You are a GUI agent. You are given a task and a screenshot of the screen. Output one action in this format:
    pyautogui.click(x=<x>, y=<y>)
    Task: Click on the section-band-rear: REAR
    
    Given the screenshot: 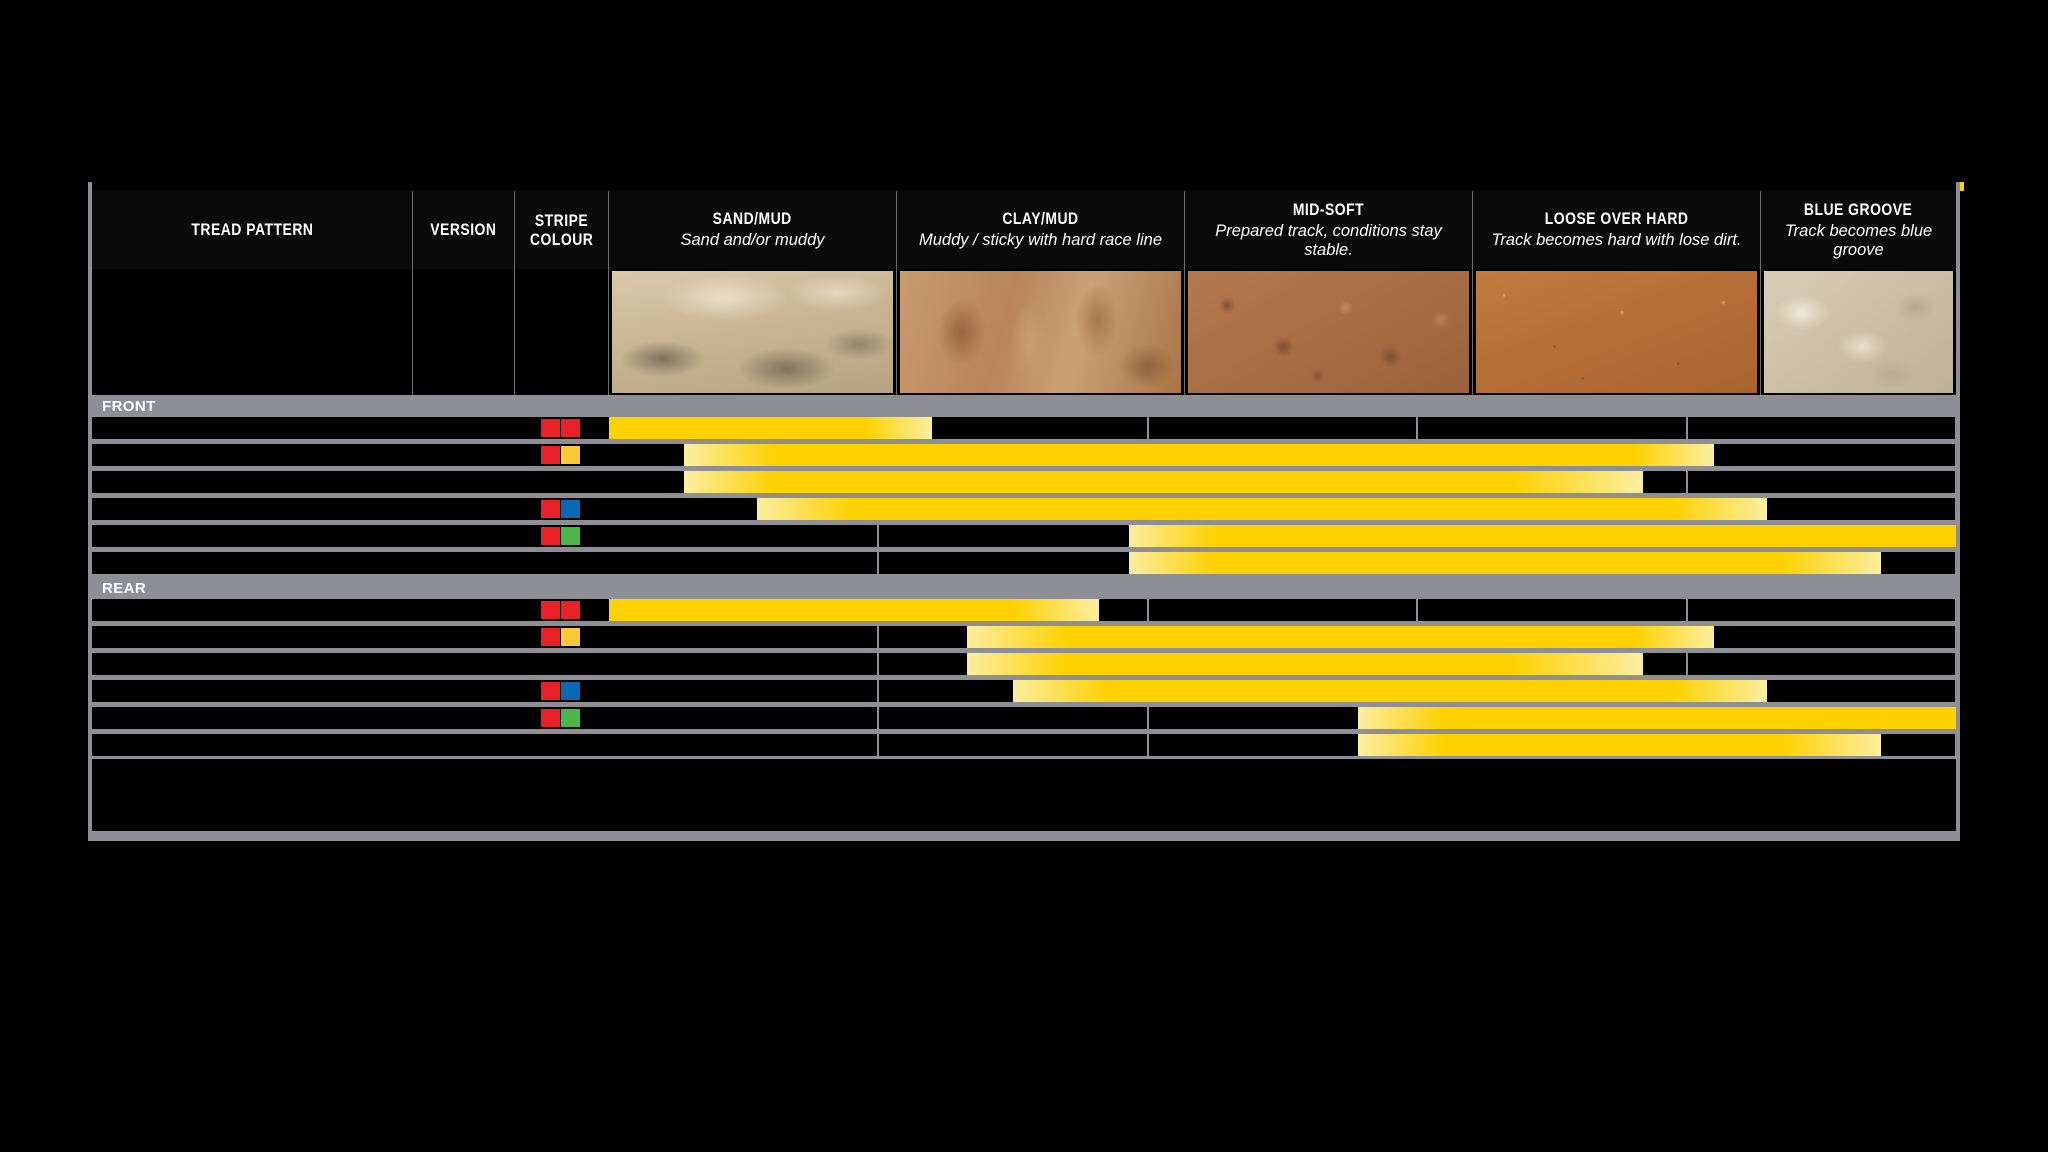 What is the action you would take?
    pyautogui.click(x=1024, y=588)
    